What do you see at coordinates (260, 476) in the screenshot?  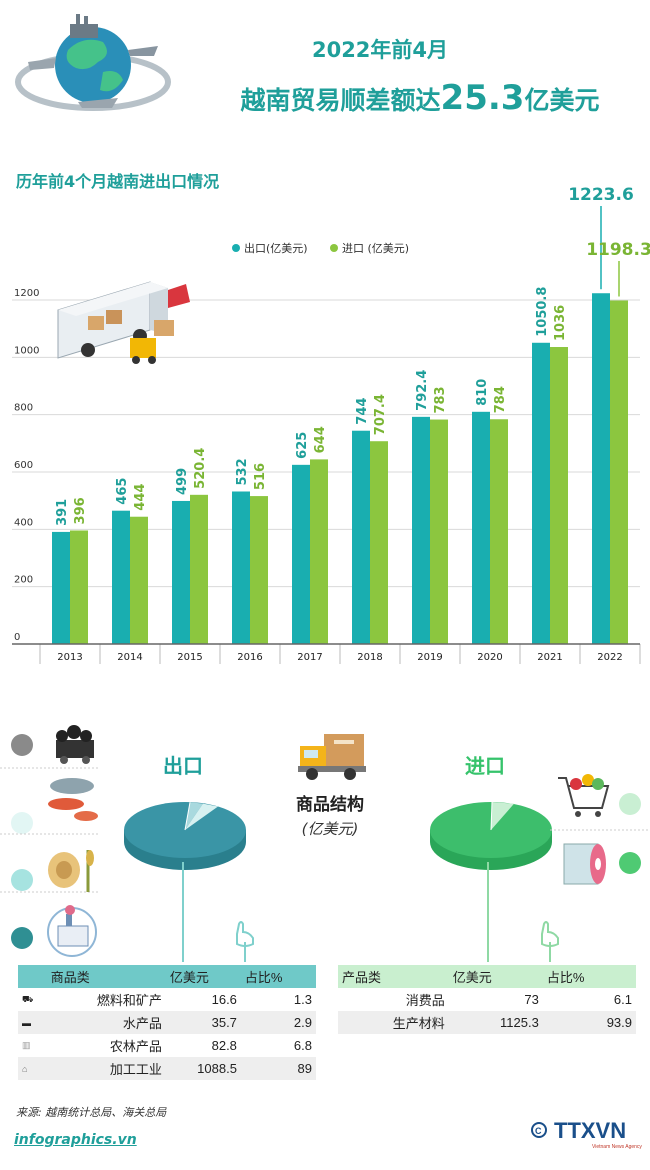 I see `value-label: 516` at bounding box center [260, 476].